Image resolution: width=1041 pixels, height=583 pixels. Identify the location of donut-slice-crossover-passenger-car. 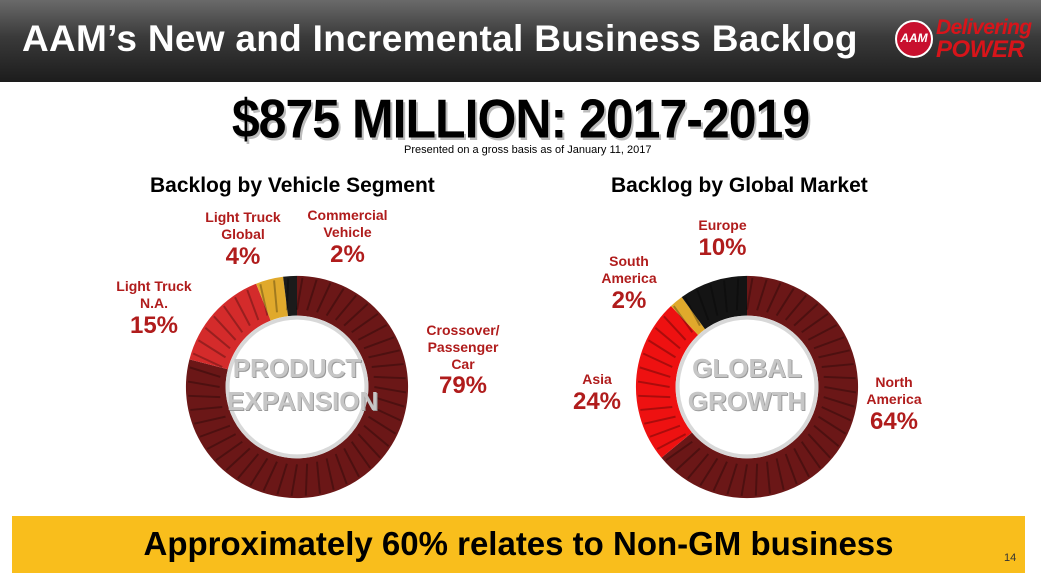
(297, 387).